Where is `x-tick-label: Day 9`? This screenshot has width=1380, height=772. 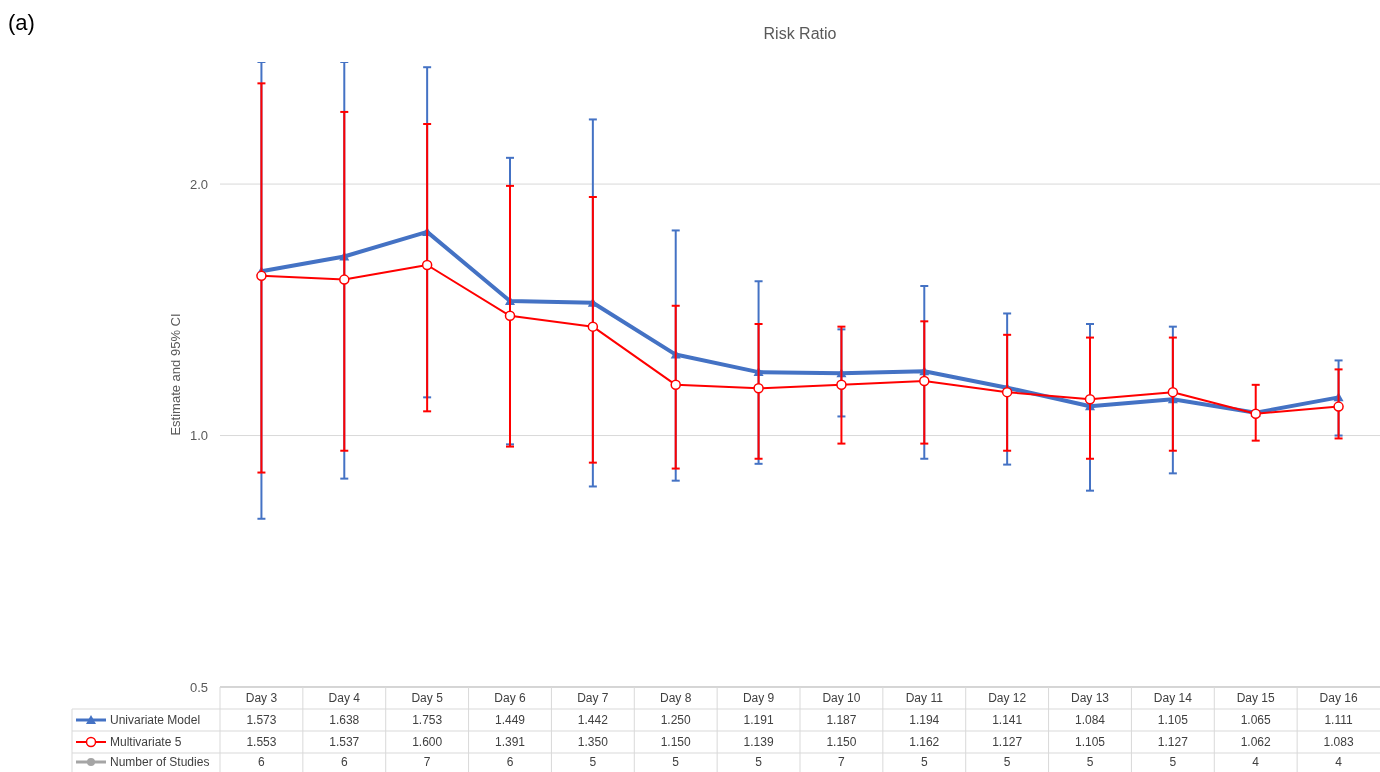
x-tick-label: Day 9 is located at coordinates (758, 698).